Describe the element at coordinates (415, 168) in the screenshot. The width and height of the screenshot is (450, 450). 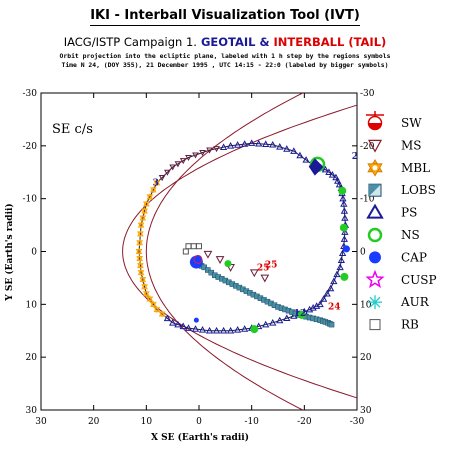
I see `legend-label: MBL` at that location.